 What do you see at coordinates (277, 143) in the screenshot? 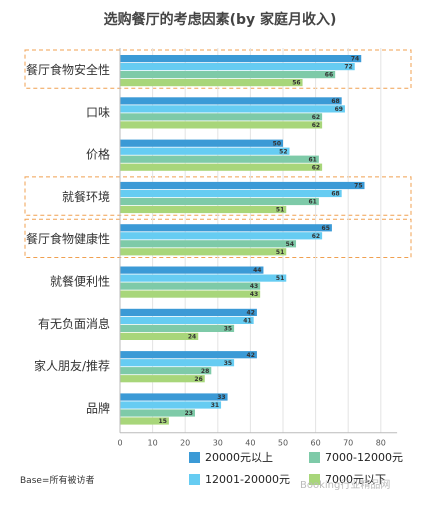
I see `data-label: 50` at bounding box center [277, 143].